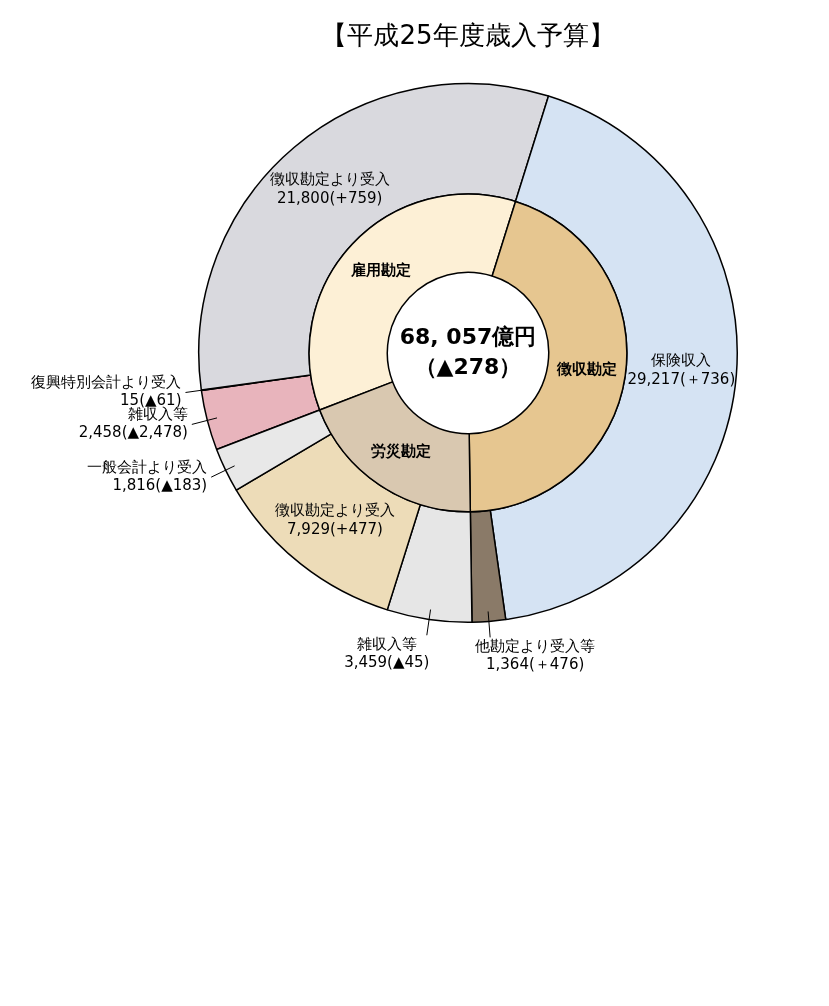  Describe the element at coordinates (468, 336) in the screenshot. I see `text: 68, 057億円` at that location.